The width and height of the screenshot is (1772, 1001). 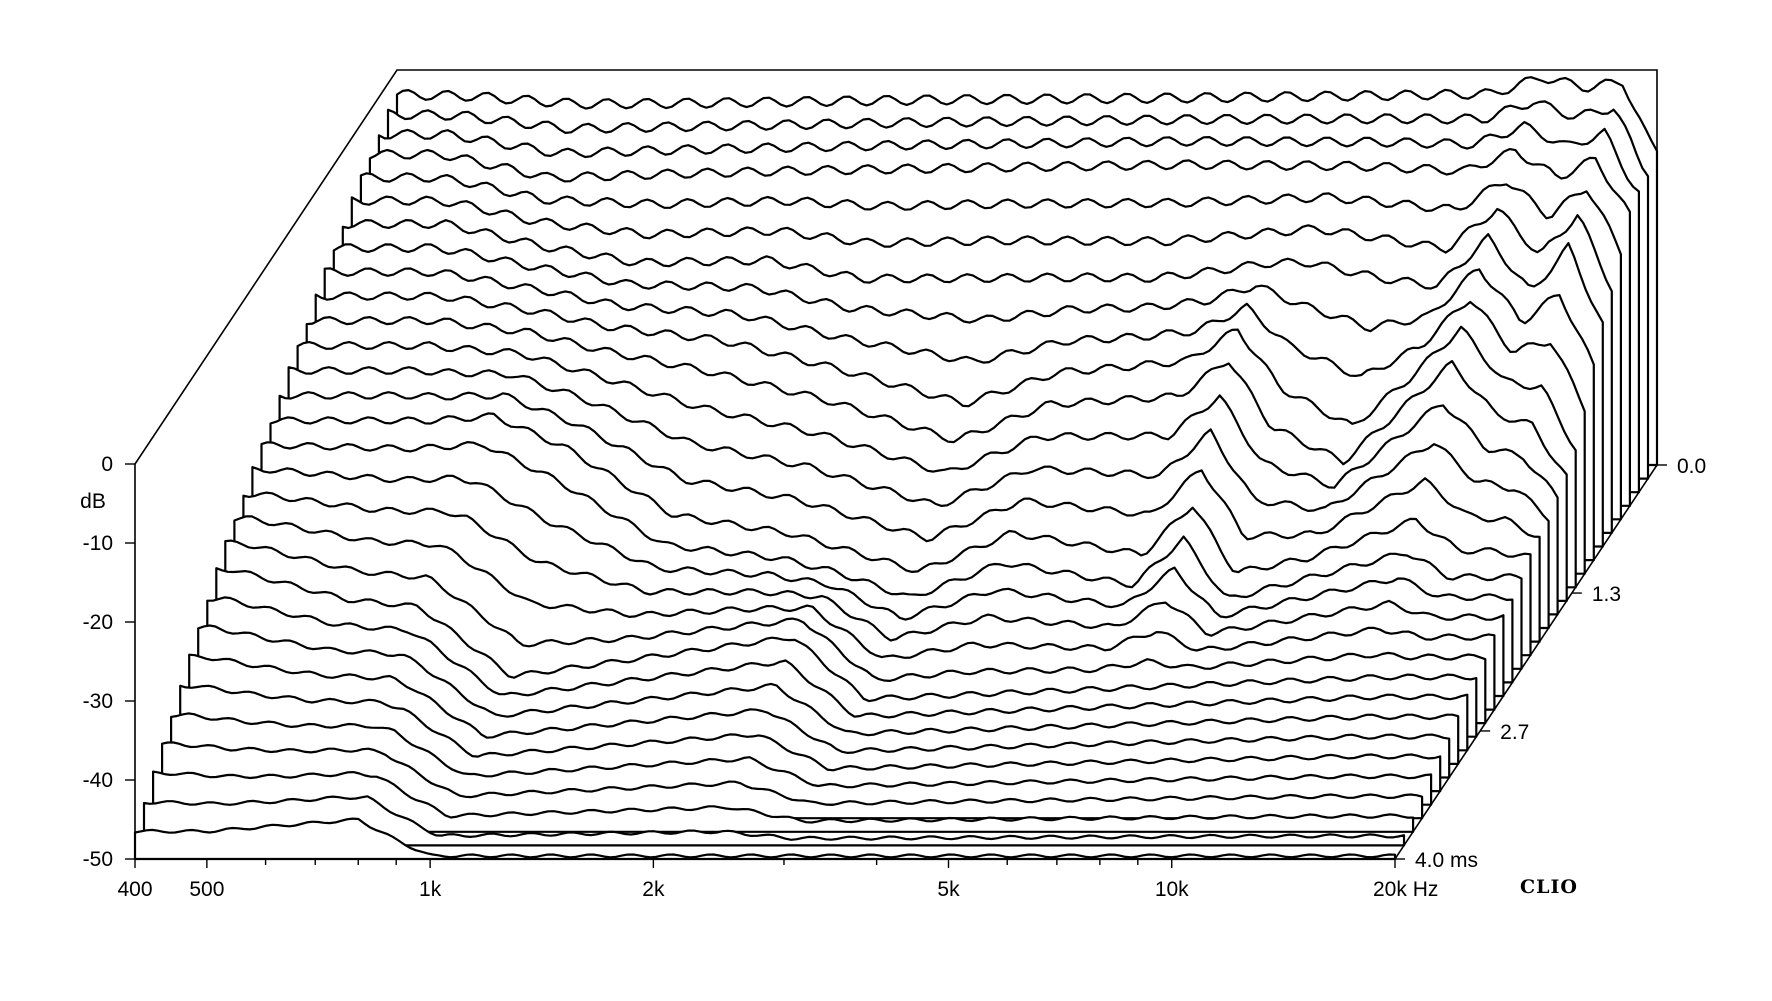 I want to click on x-tick-label: 500, so click(x=206, y=889).